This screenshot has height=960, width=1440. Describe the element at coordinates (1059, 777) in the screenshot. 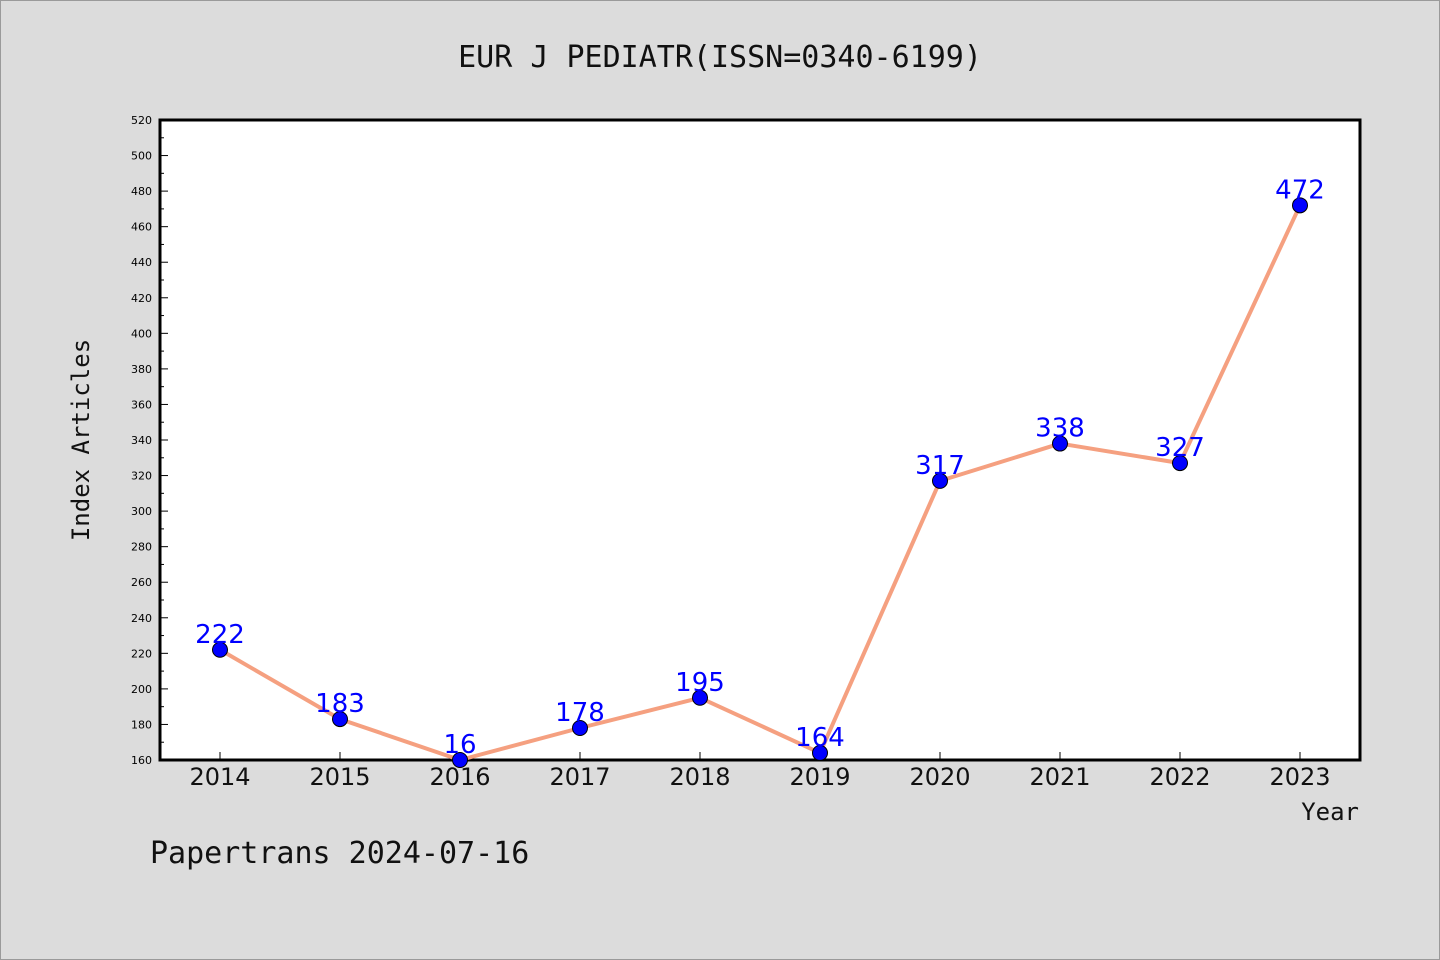

I see `x-tick-label: 2021` at that location.